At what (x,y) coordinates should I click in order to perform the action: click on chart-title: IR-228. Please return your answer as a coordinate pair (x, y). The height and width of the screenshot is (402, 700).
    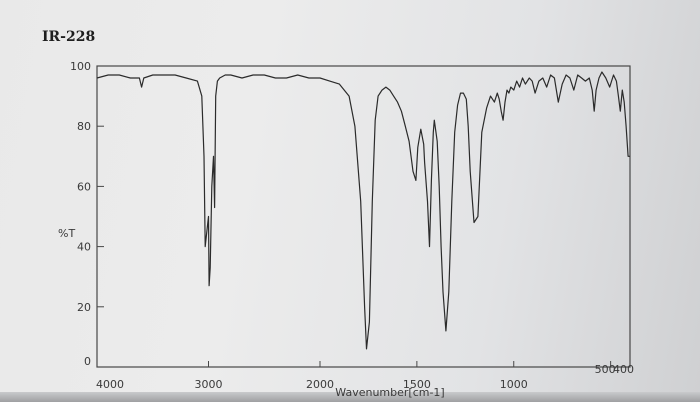
    Looking at the image, I should click on (68, 37).